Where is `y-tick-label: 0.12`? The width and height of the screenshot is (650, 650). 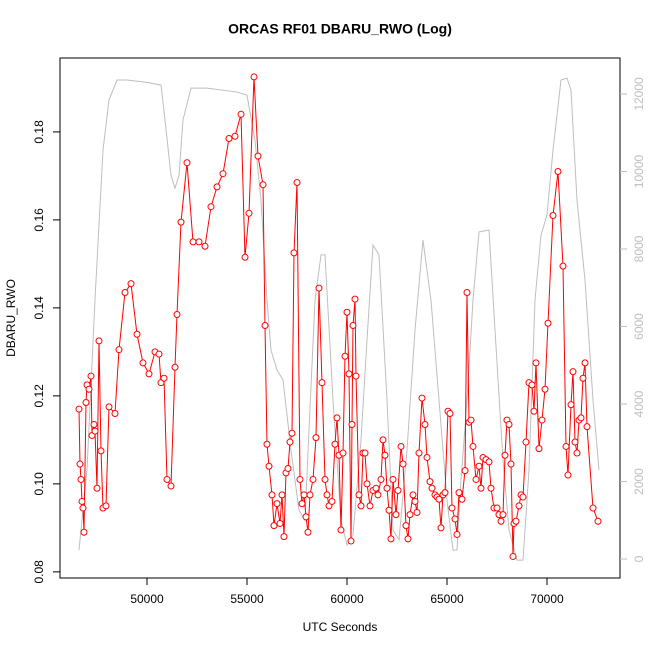 y-tick-label: 0.12 is located at coordinates (39, 396).